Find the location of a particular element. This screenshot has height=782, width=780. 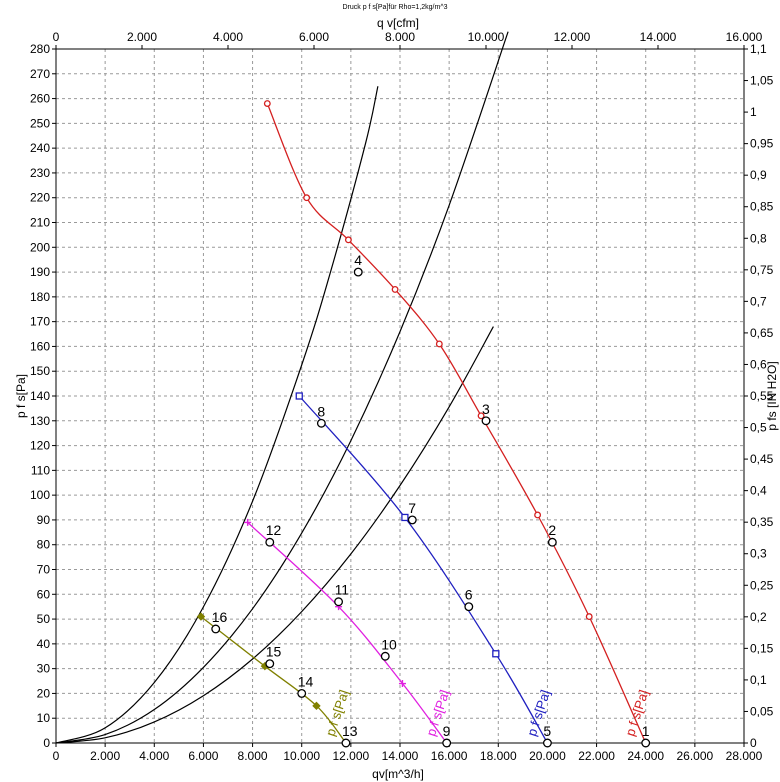

left-tick-label: 100 is located at coordinates (40, 495).